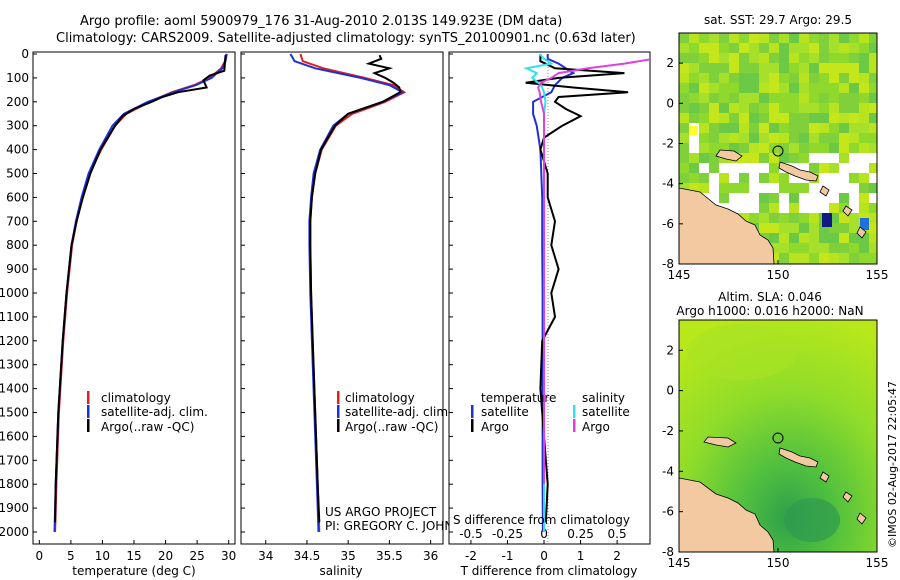 The width and height of the screenshot is (900, 580). What do you see at coordinates (265, 556) in the screenshot?
I see `x-tick-label: 34` at bounding box center [265, 556].